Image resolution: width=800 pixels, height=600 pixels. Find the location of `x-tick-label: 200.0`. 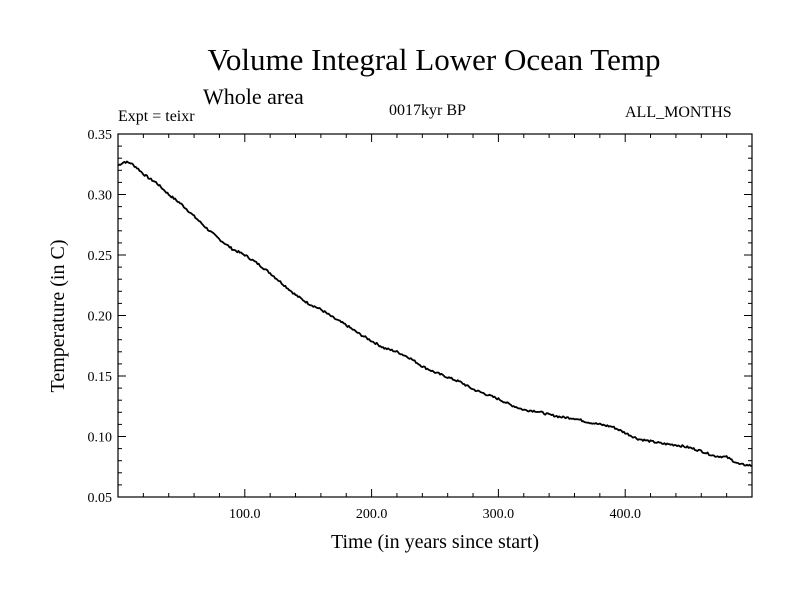

x-tick-label: 200.0 is located at coordinates (372, 514).